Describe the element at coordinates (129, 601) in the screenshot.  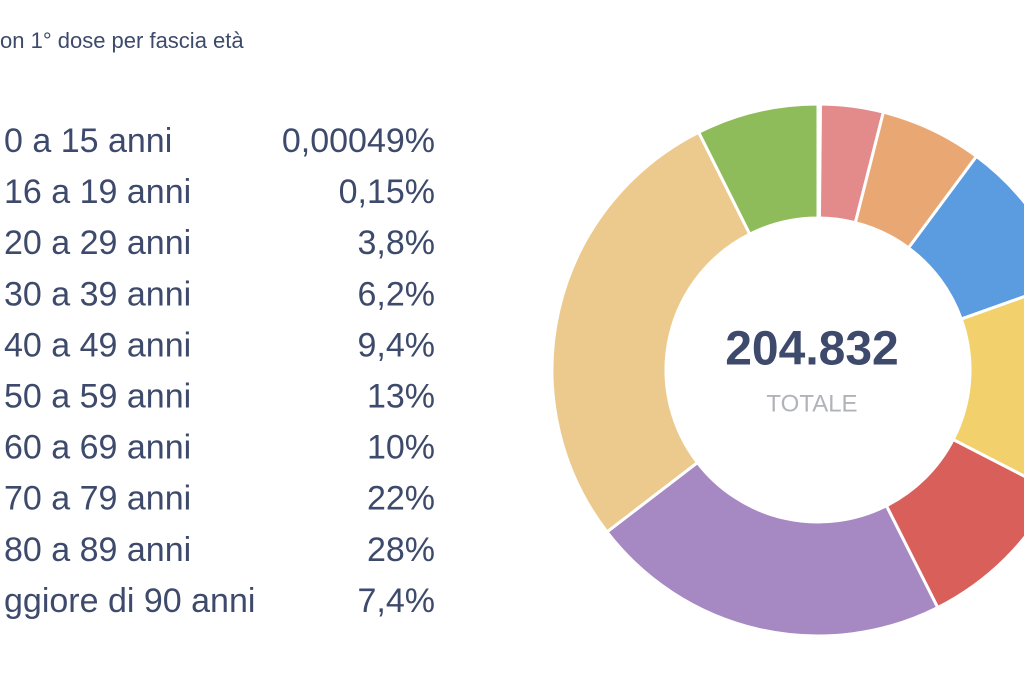
I see `legend-label: ggiore di 90 anni` at that location.